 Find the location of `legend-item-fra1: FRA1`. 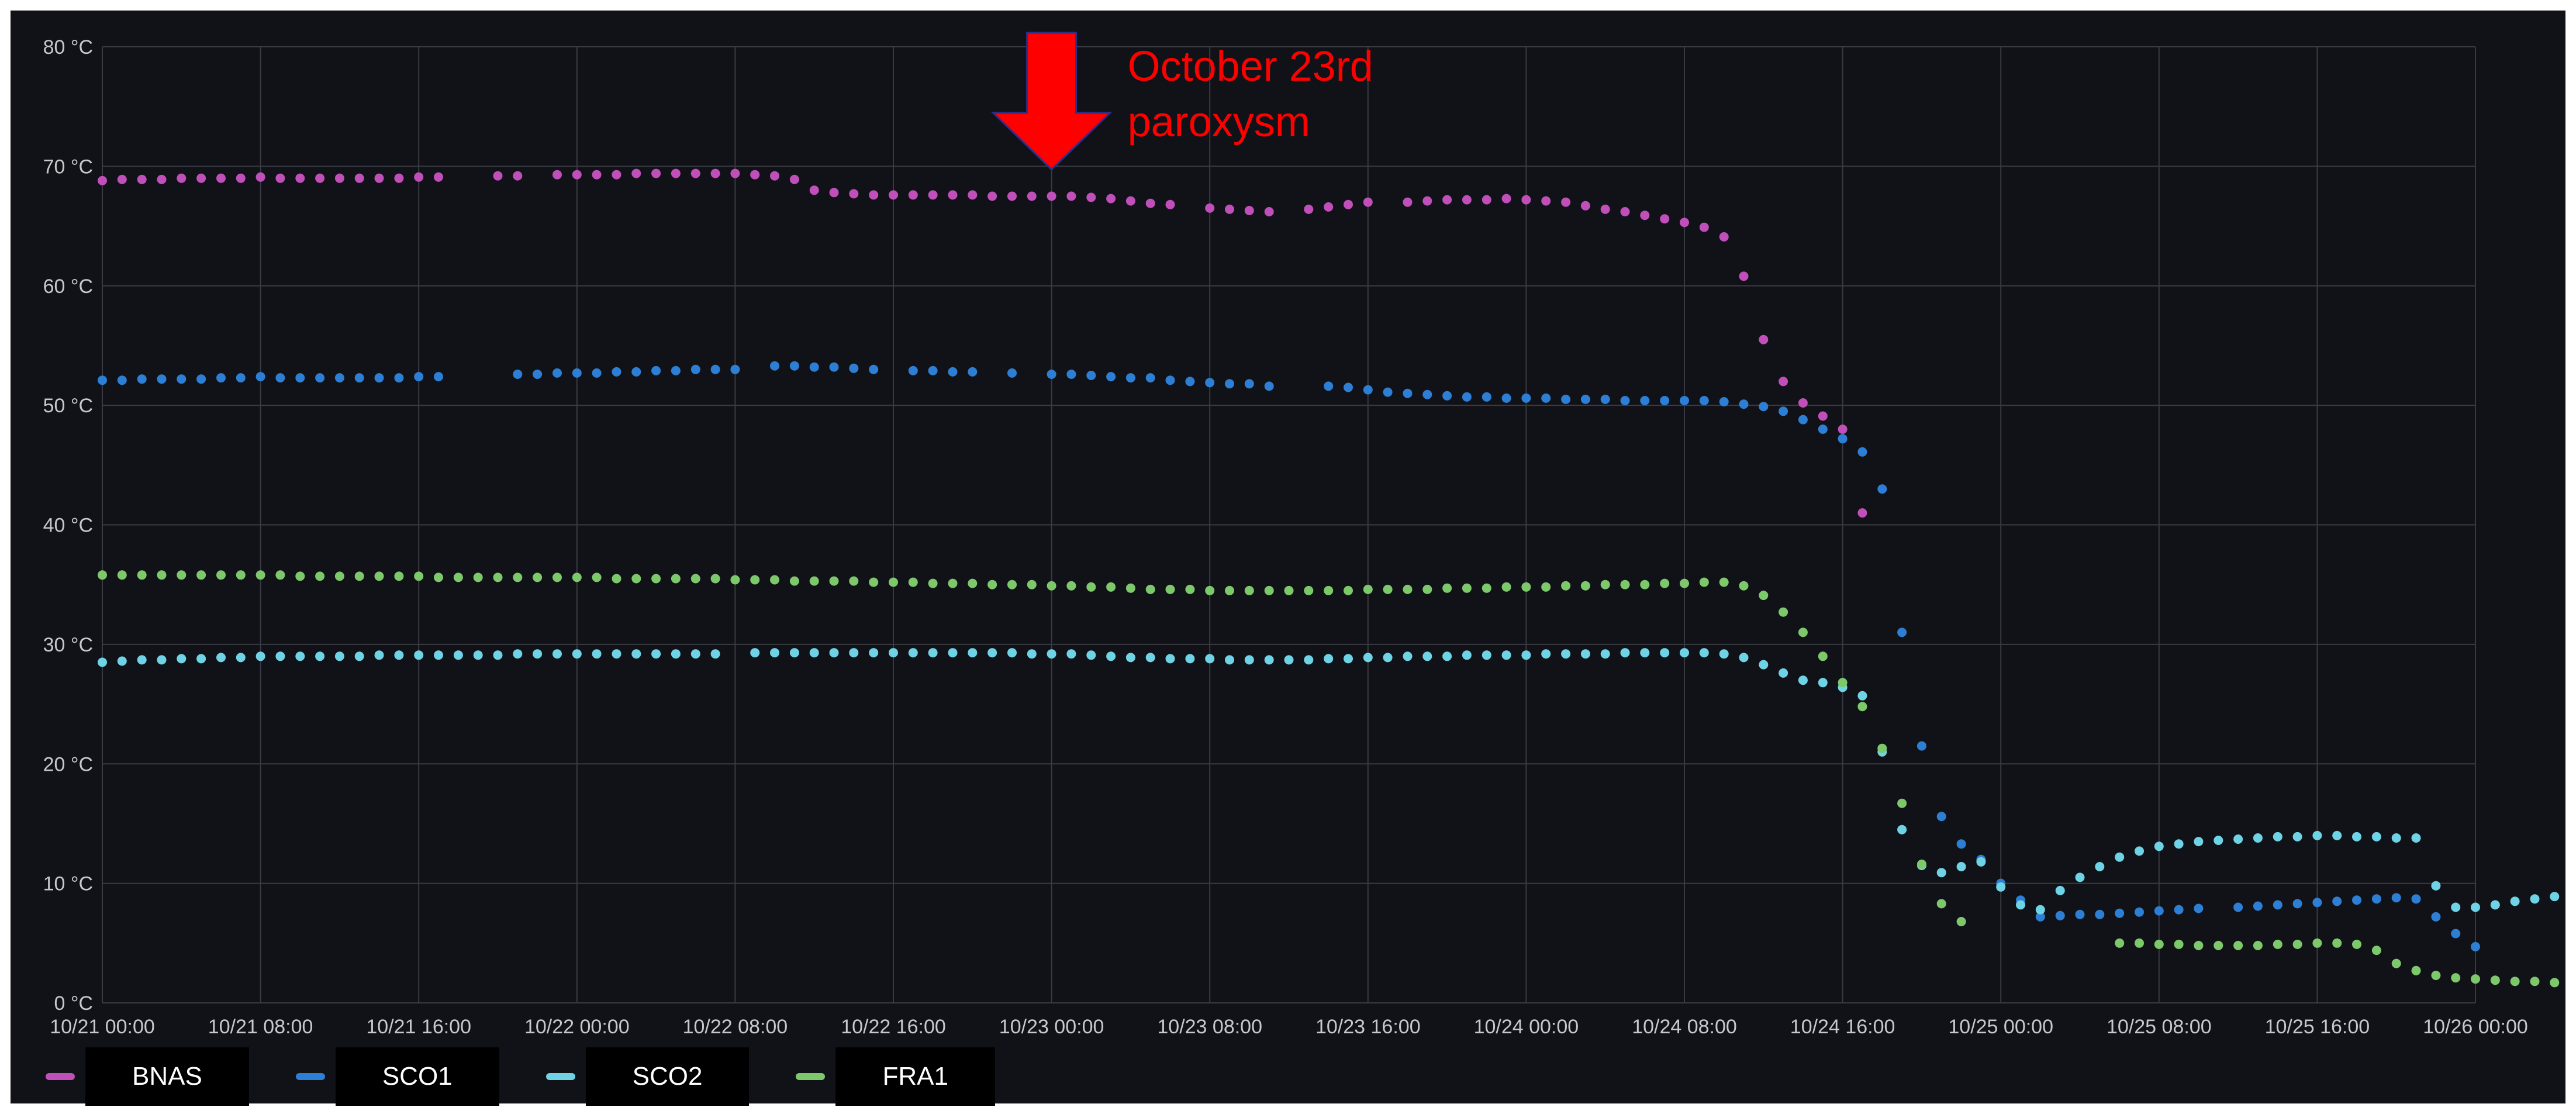

legend-item-fra1: FRA1 is located at coordinates (878, 1076).